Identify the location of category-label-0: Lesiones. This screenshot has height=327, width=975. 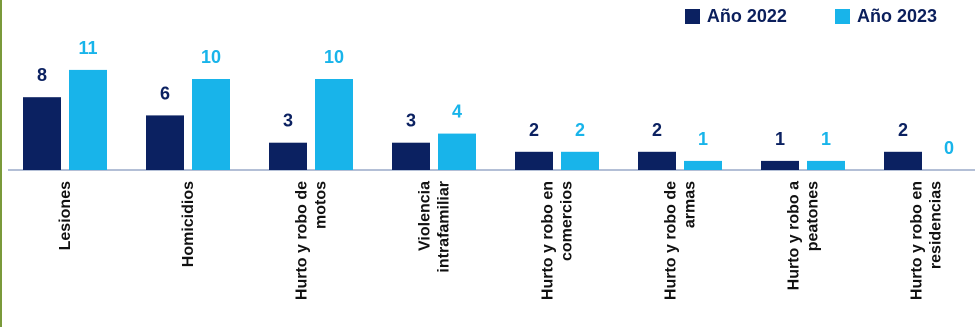
(65, 215).